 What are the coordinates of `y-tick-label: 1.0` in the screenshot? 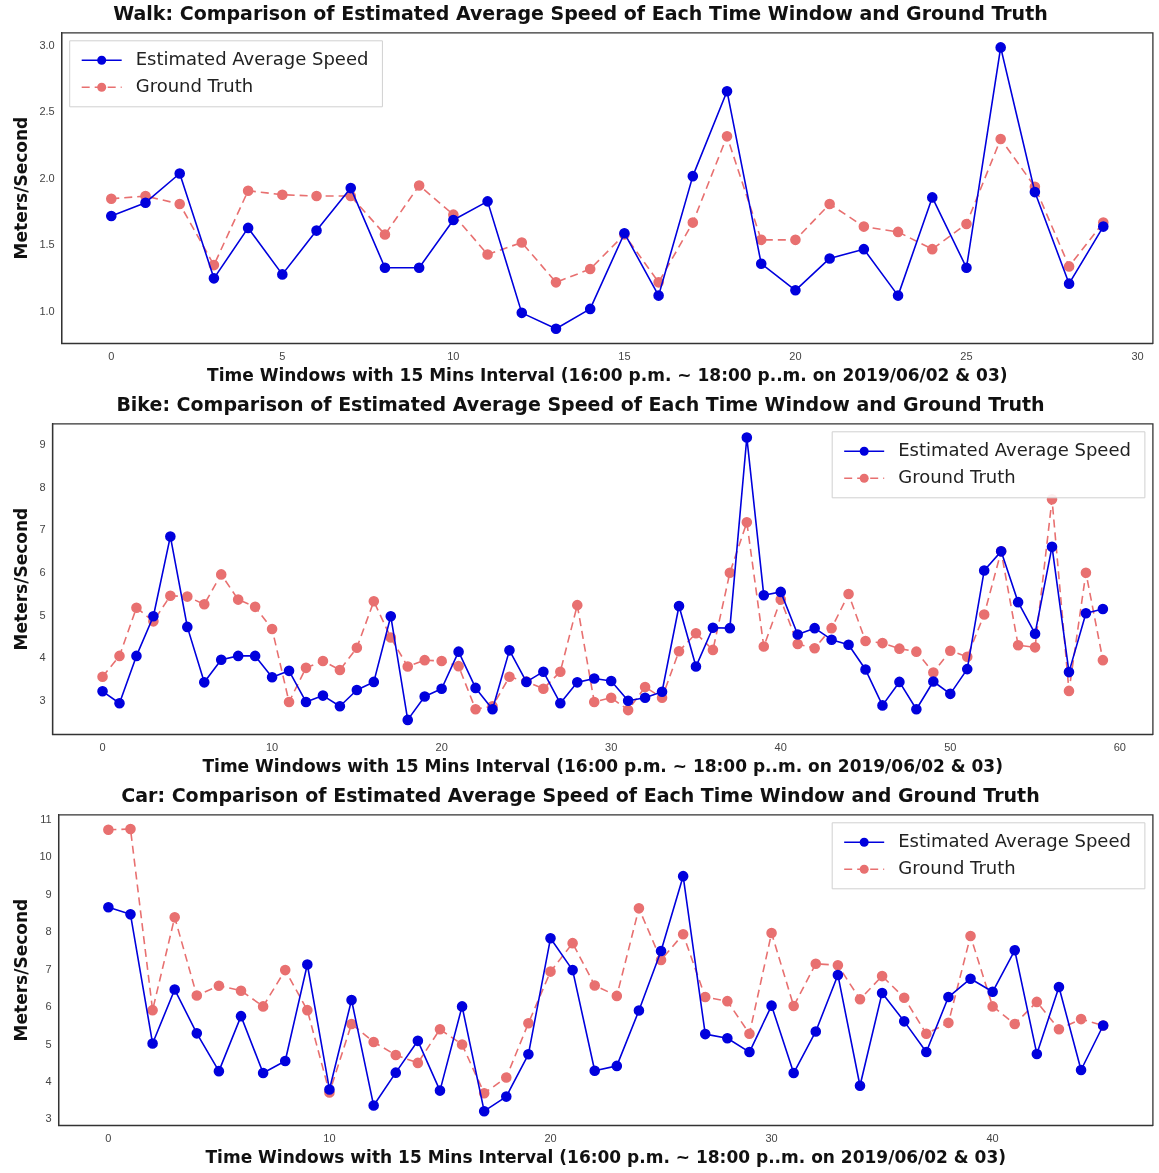 It's located at (47, 310).